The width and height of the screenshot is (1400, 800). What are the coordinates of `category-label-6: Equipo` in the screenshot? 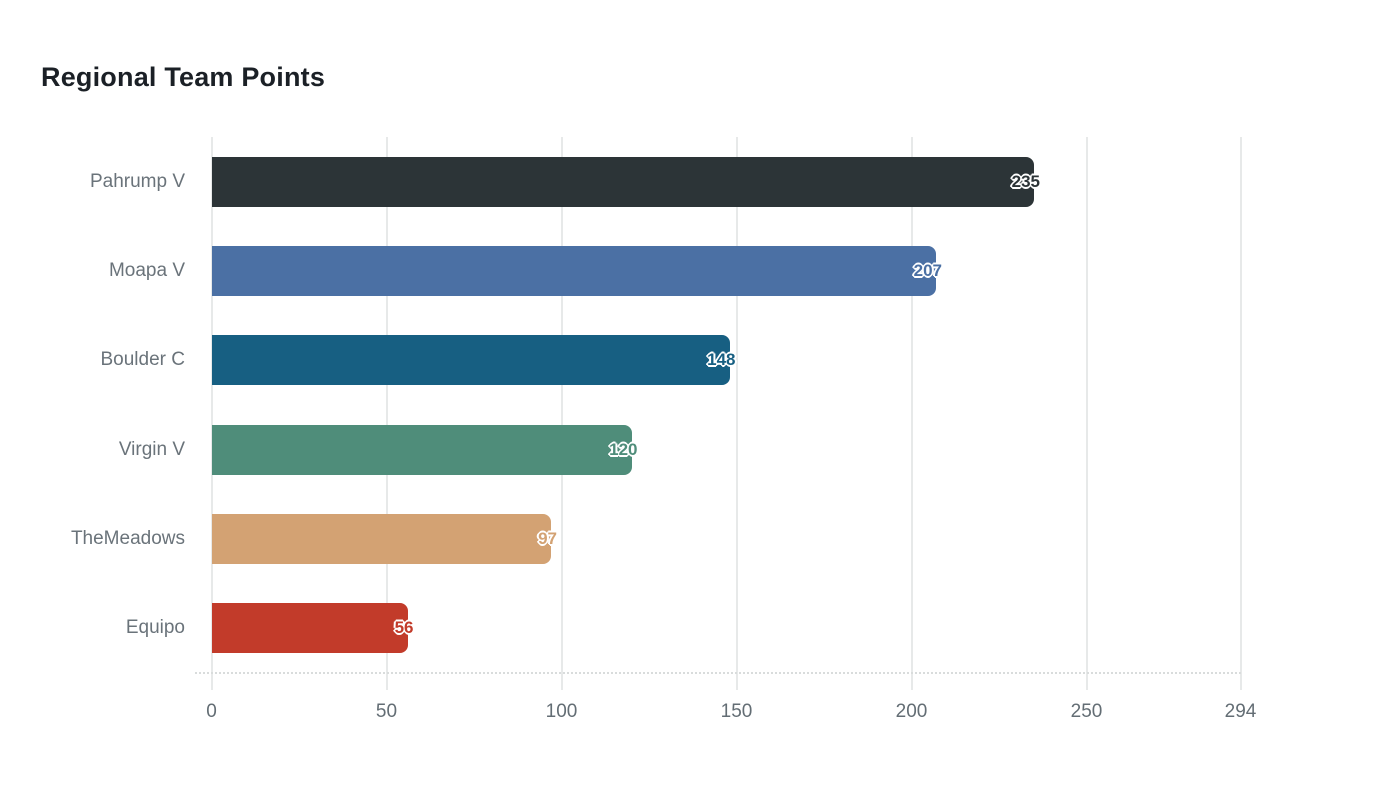 It's located at (155, 628).